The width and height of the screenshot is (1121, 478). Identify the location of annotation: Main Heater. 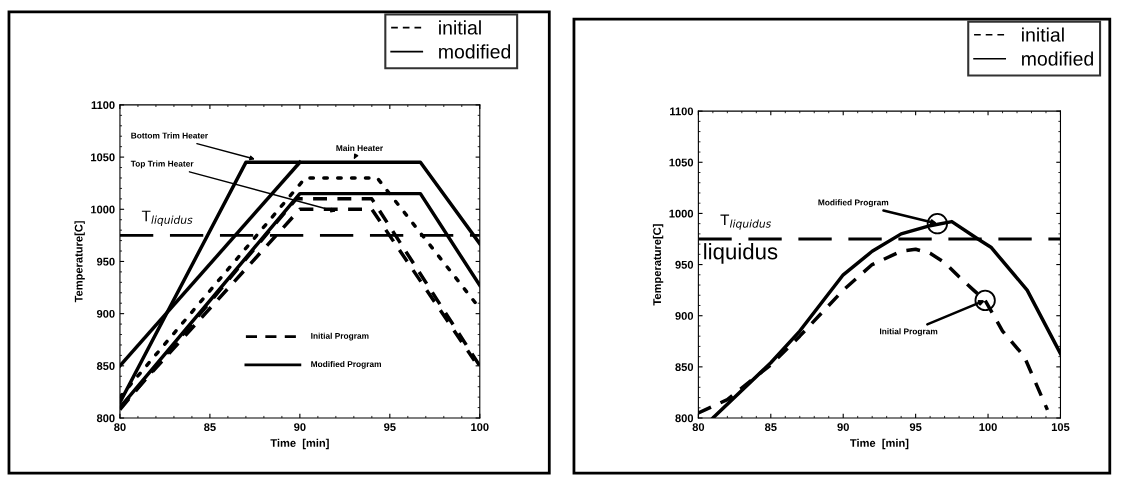
(359, 147).